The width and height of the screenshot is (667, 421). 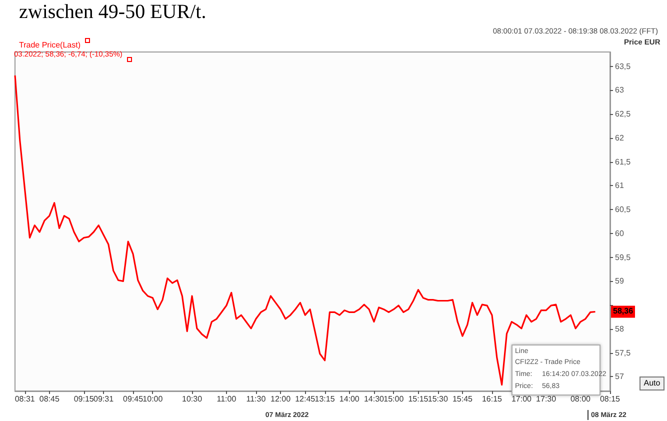 I want to click on x-tick-label: 09:31, so click(x=103, y=399).